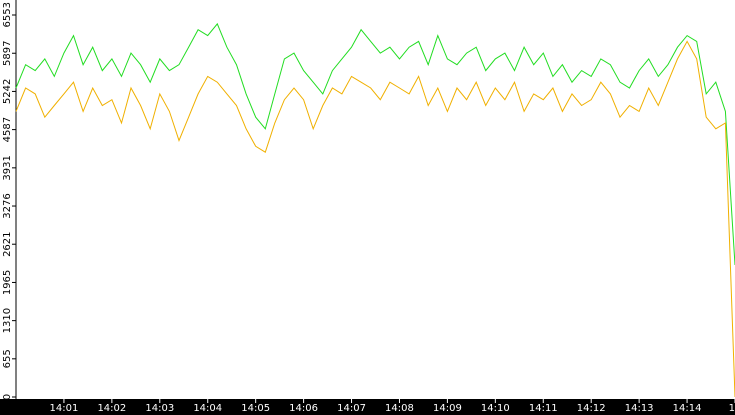 The image size is (735, 415). What do you see at coordinates (639, 408) in the screenshot?
I see `x-tick-label: 14:13` at bounding box center [639, 408].